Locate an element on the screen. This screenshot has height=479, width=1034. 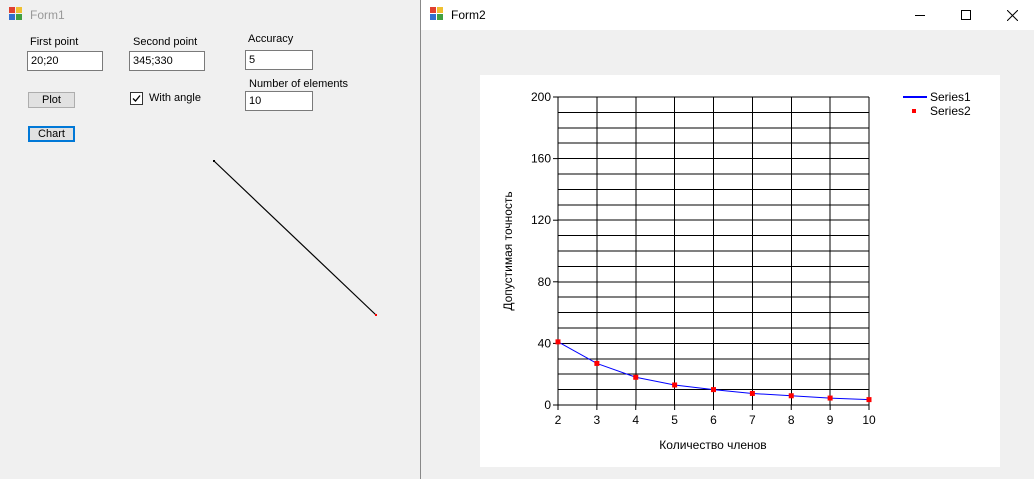
x-tick-label: 8 is located at coordinates (791, 420).